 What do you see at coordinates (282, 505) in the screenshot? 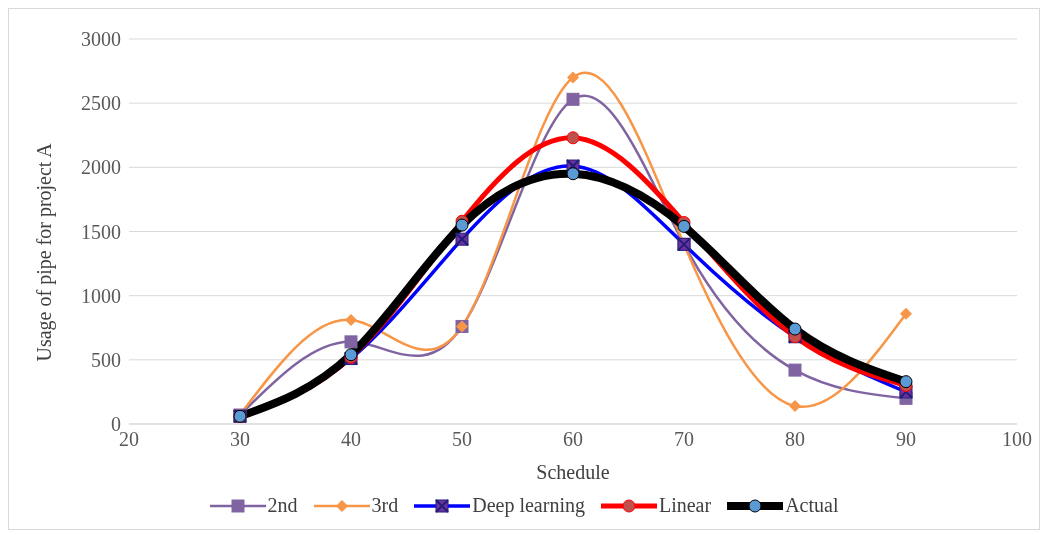
I see `legend-label: 2nd` at bounding box center [282, 505].